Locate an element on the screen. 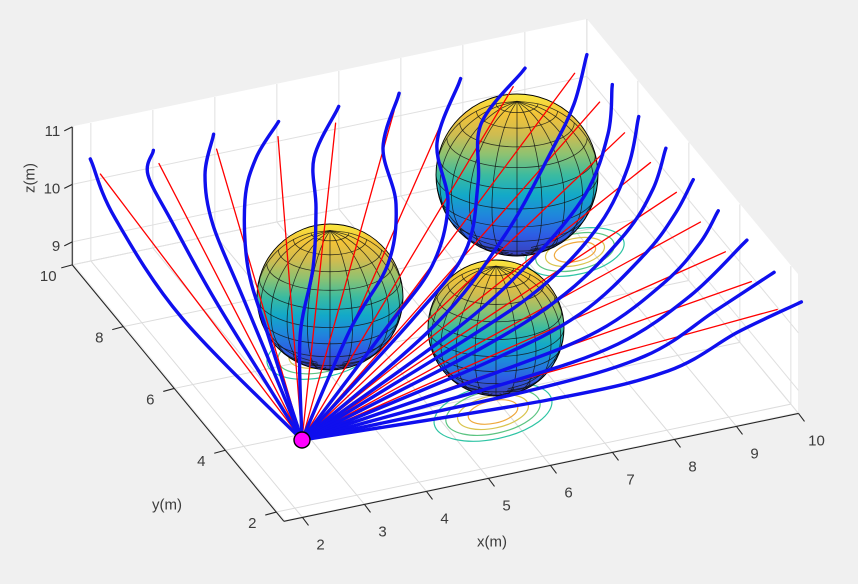 The image size is (858, 584). x-tick-label: 7 is located at coordinates (630, 479).